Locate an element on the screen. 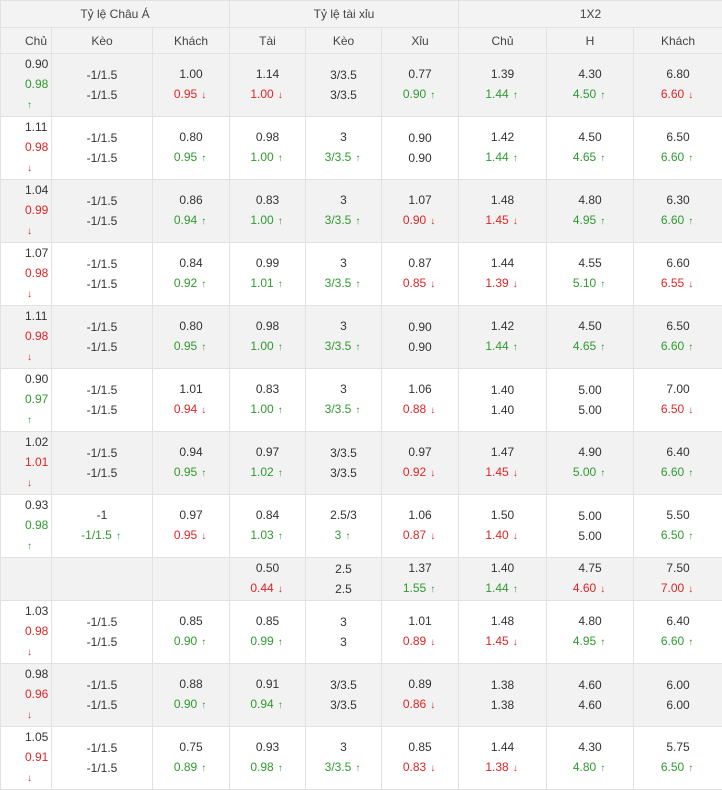  odds-value: 1.39 is located at coordinates (502, 74).